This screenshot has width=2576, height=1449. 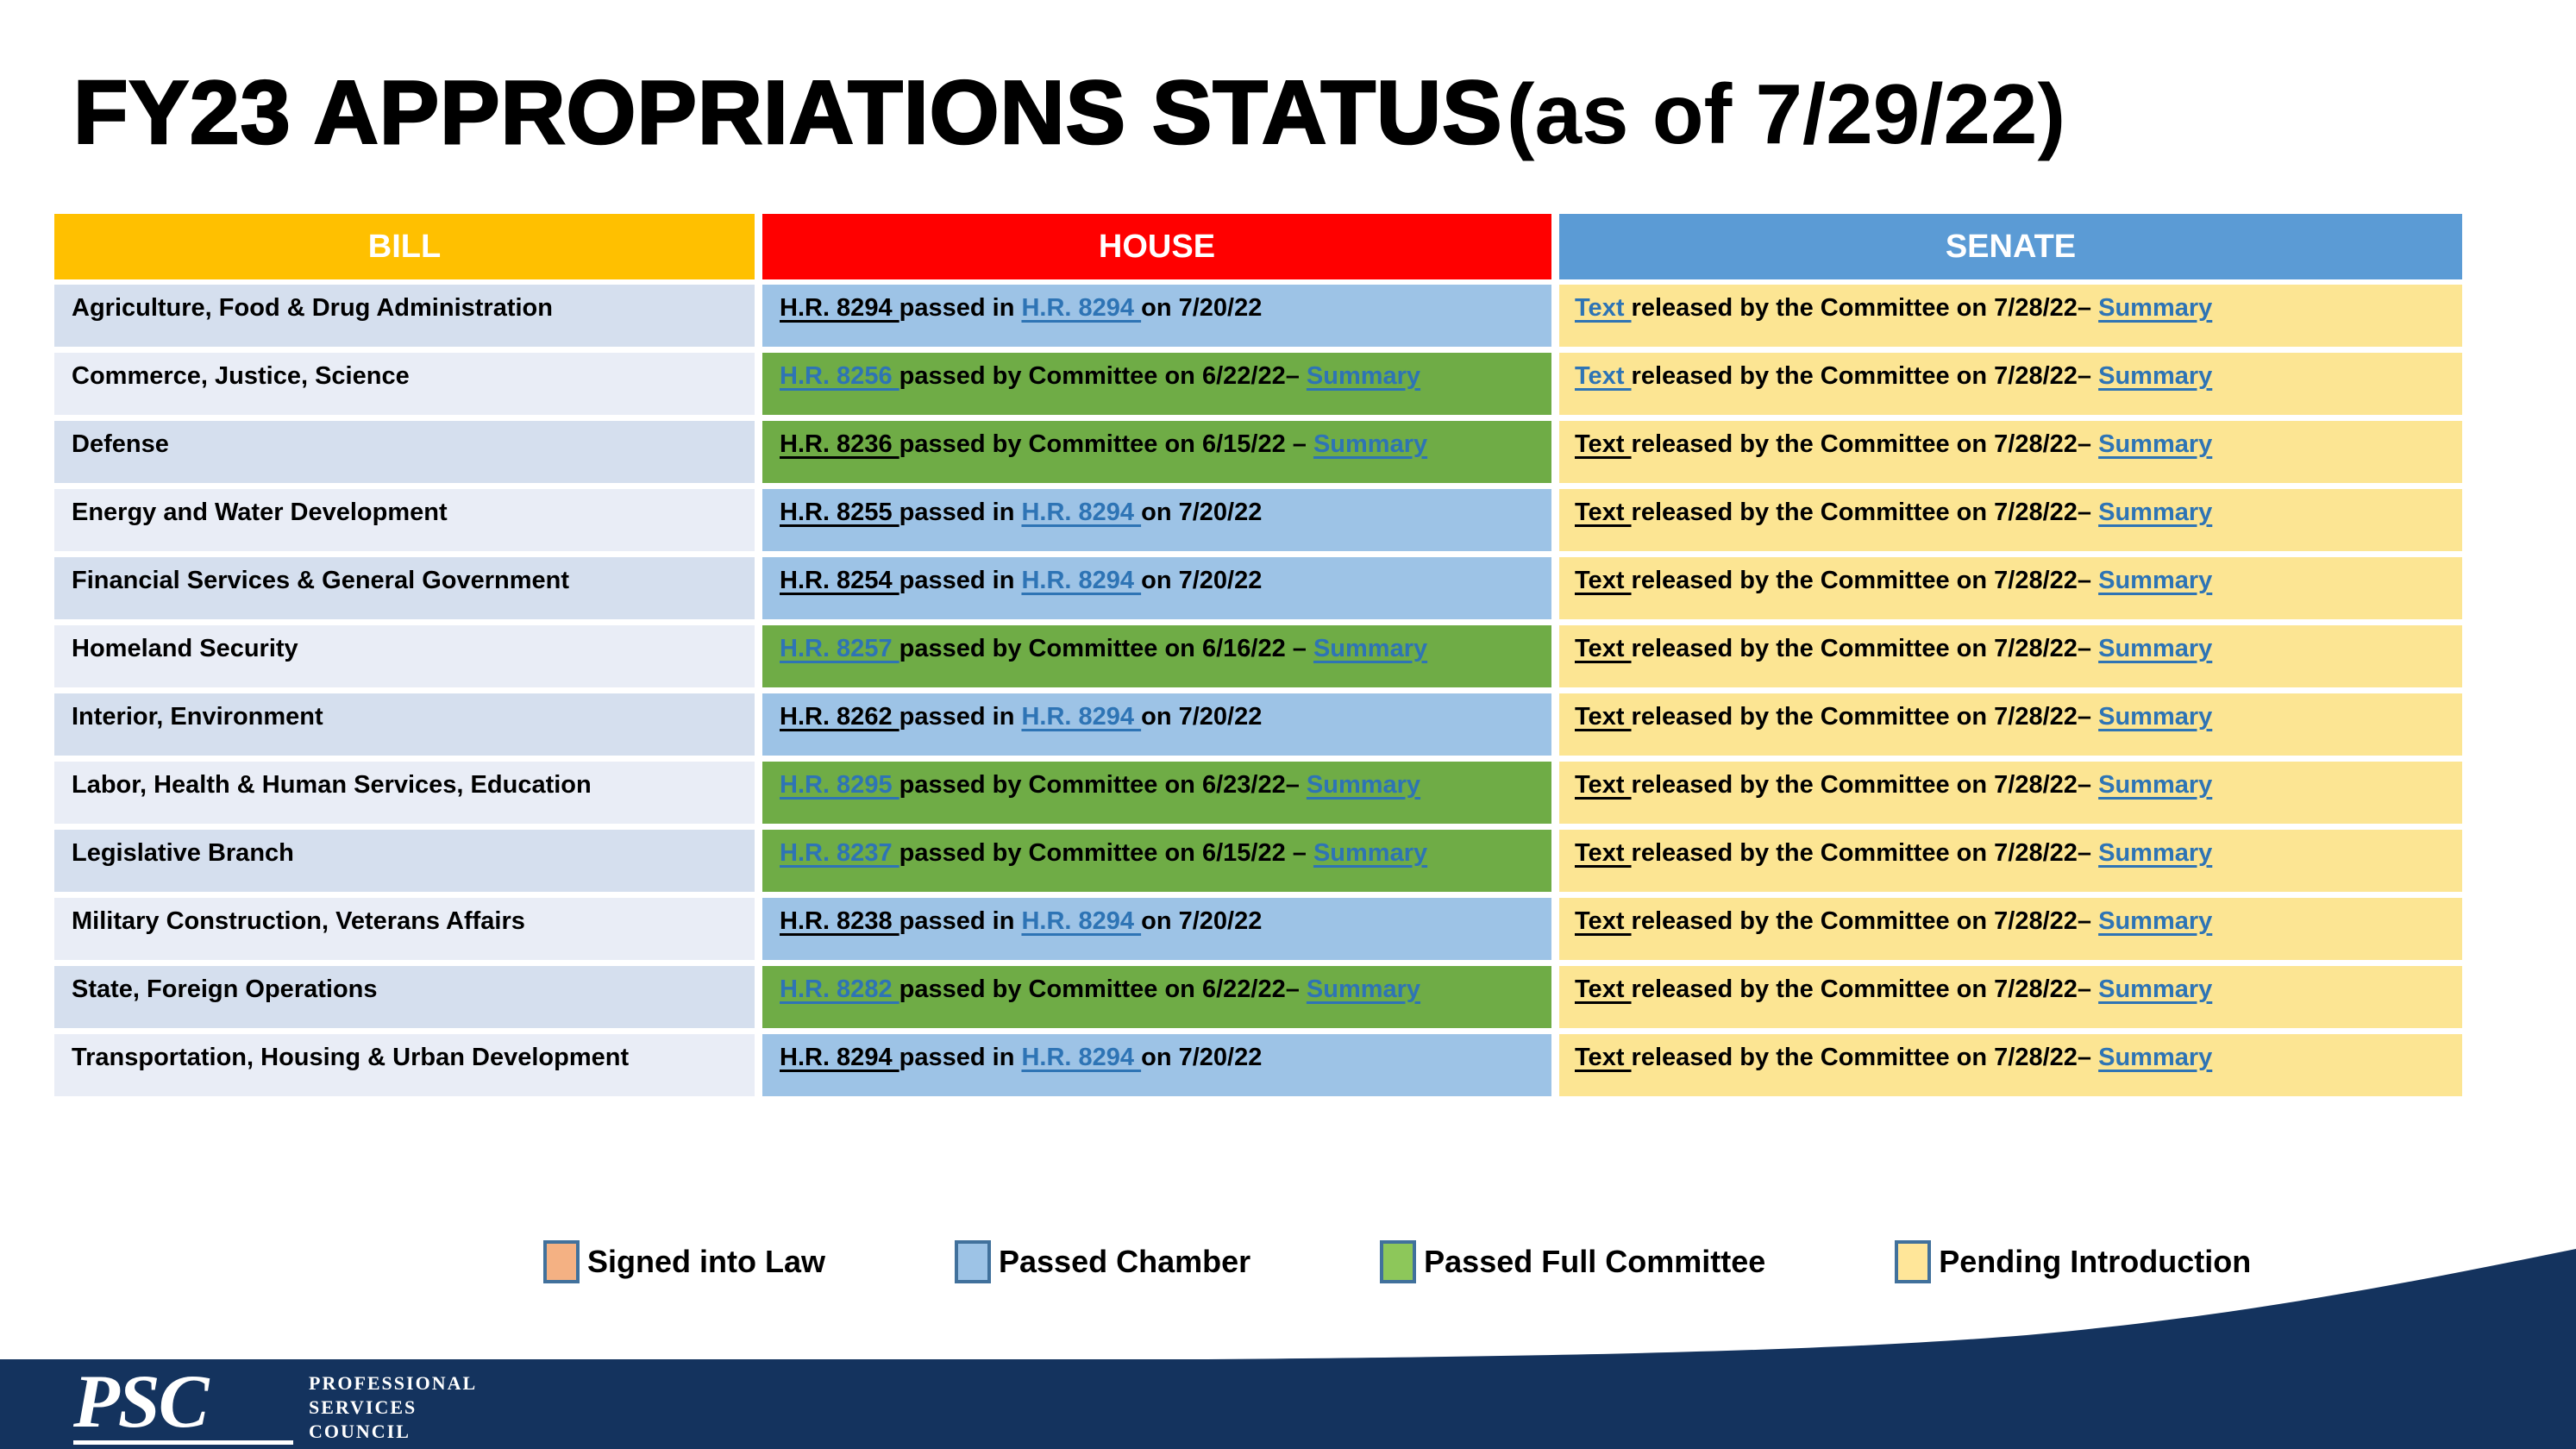 What do you see at coordinates (839, 921) in the screenshot?
I see `cell-link: H.R. 8238` at bounding box center [839, 921].